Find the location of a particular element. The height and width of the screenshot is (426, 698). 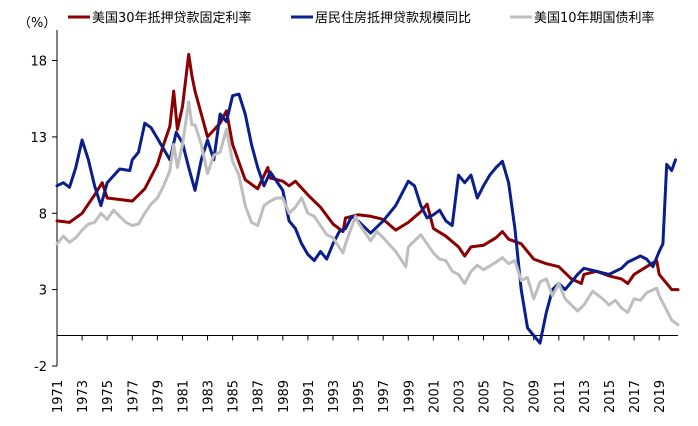

x-tick-label: 1971 is located at coordinates (58, 396).